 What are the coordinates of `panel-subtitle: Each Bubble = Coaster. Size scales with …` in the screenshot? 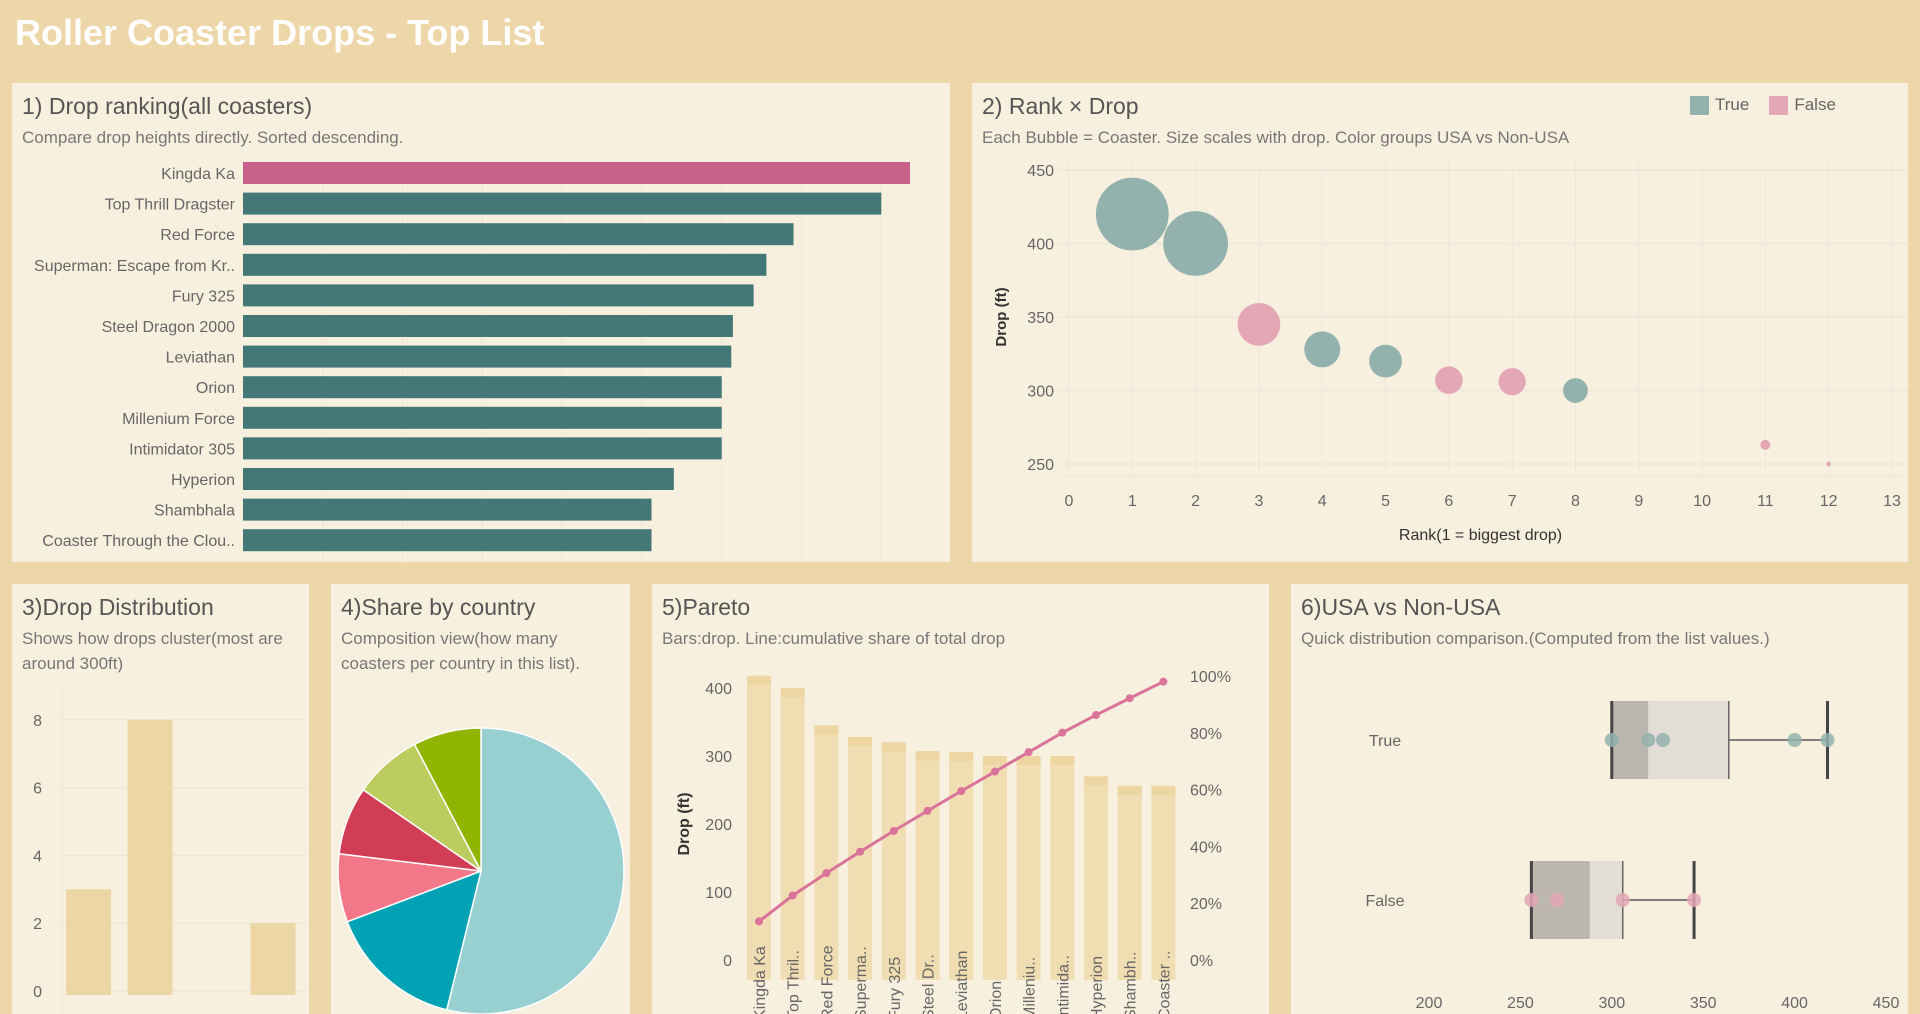 It's located at (1276, 137).